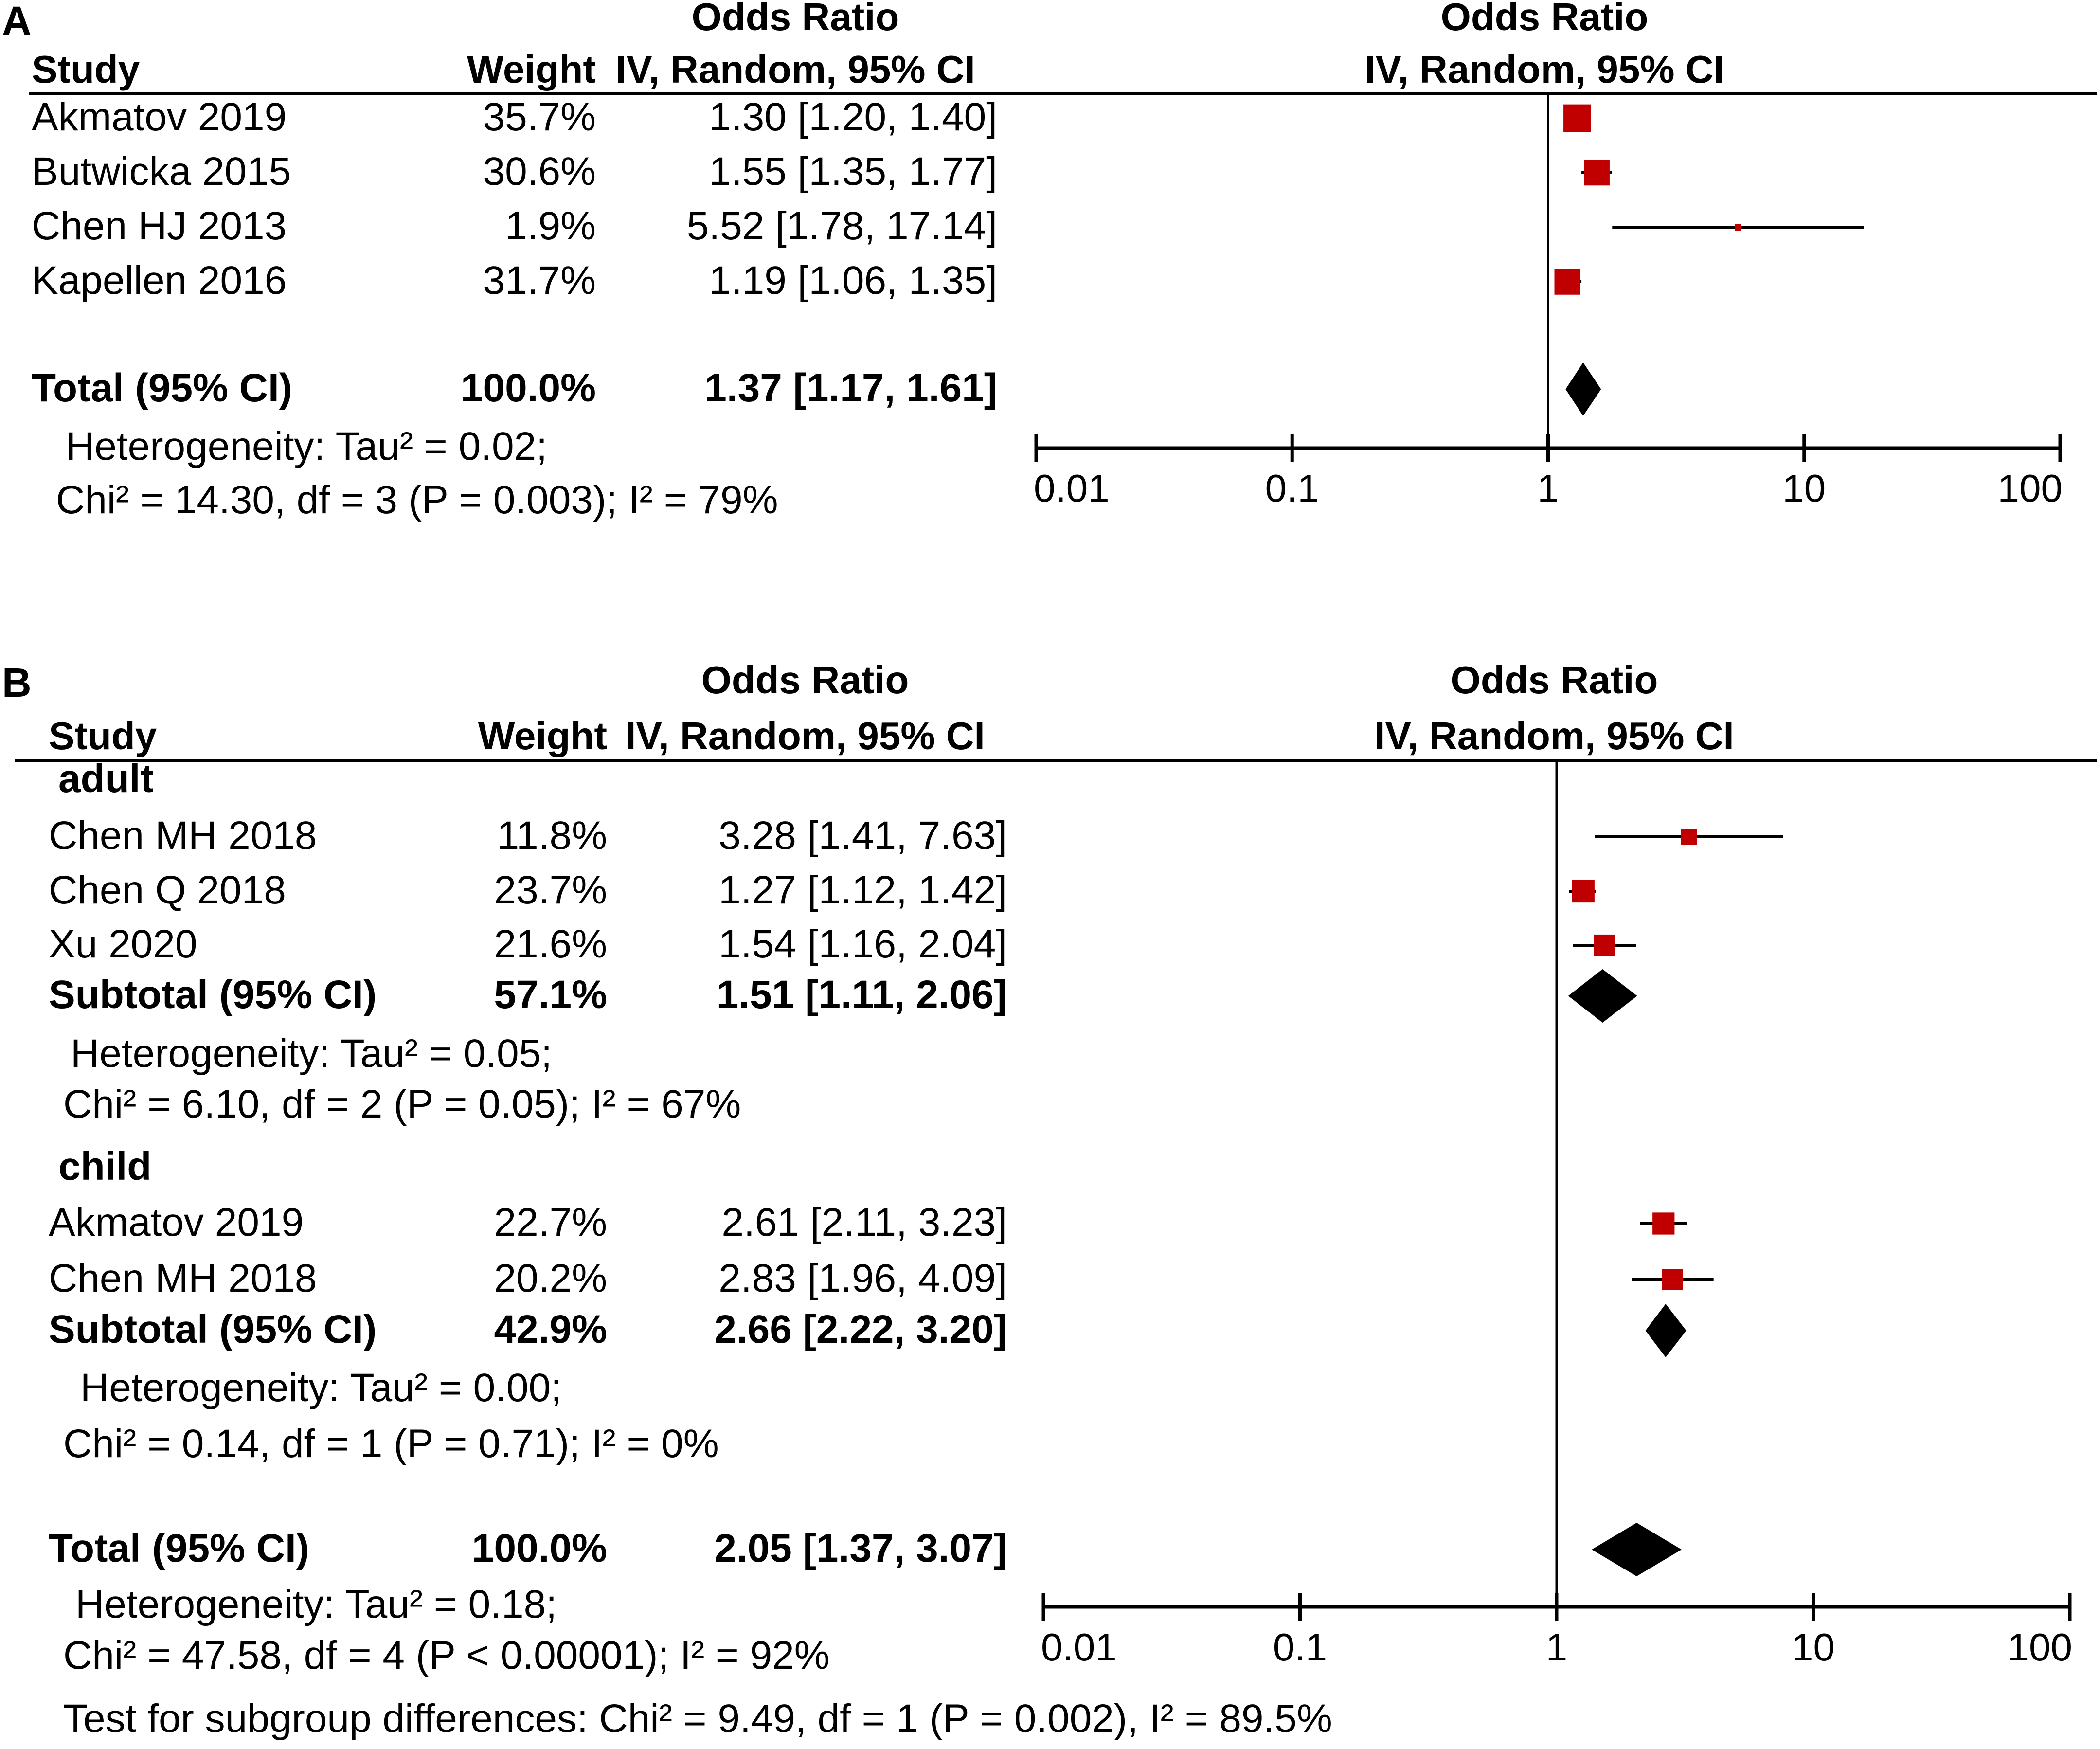 This screenshot has height=1749, width=2100. I want to click on study-row-weight: 21.6%, so click(550, 944).